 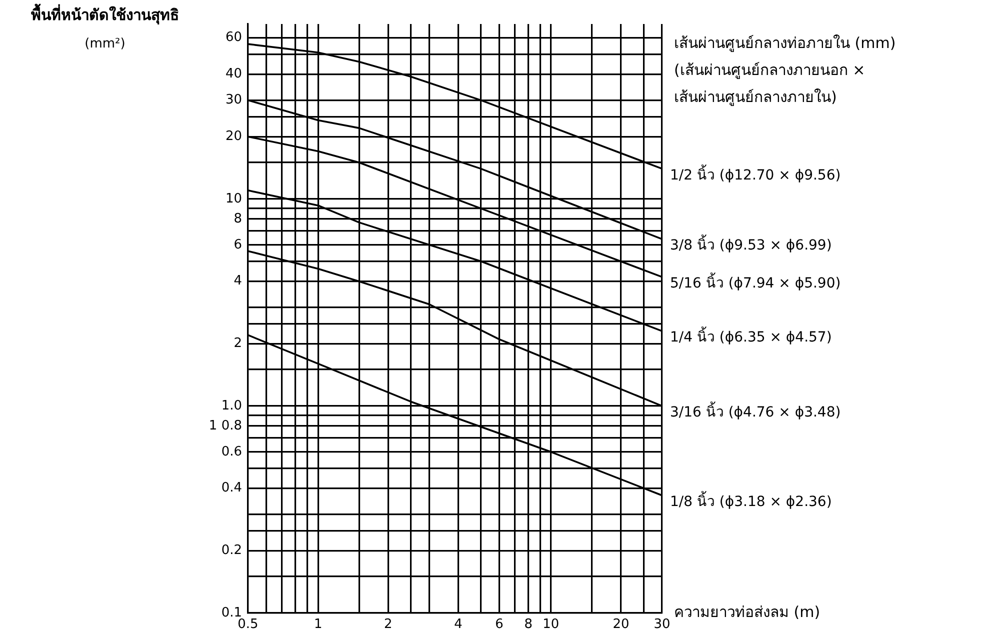 What do you see at coordinates (231, 488) in the screenshot?
I see `y-tick-label: 0.4` at bounding box center [231, 488].